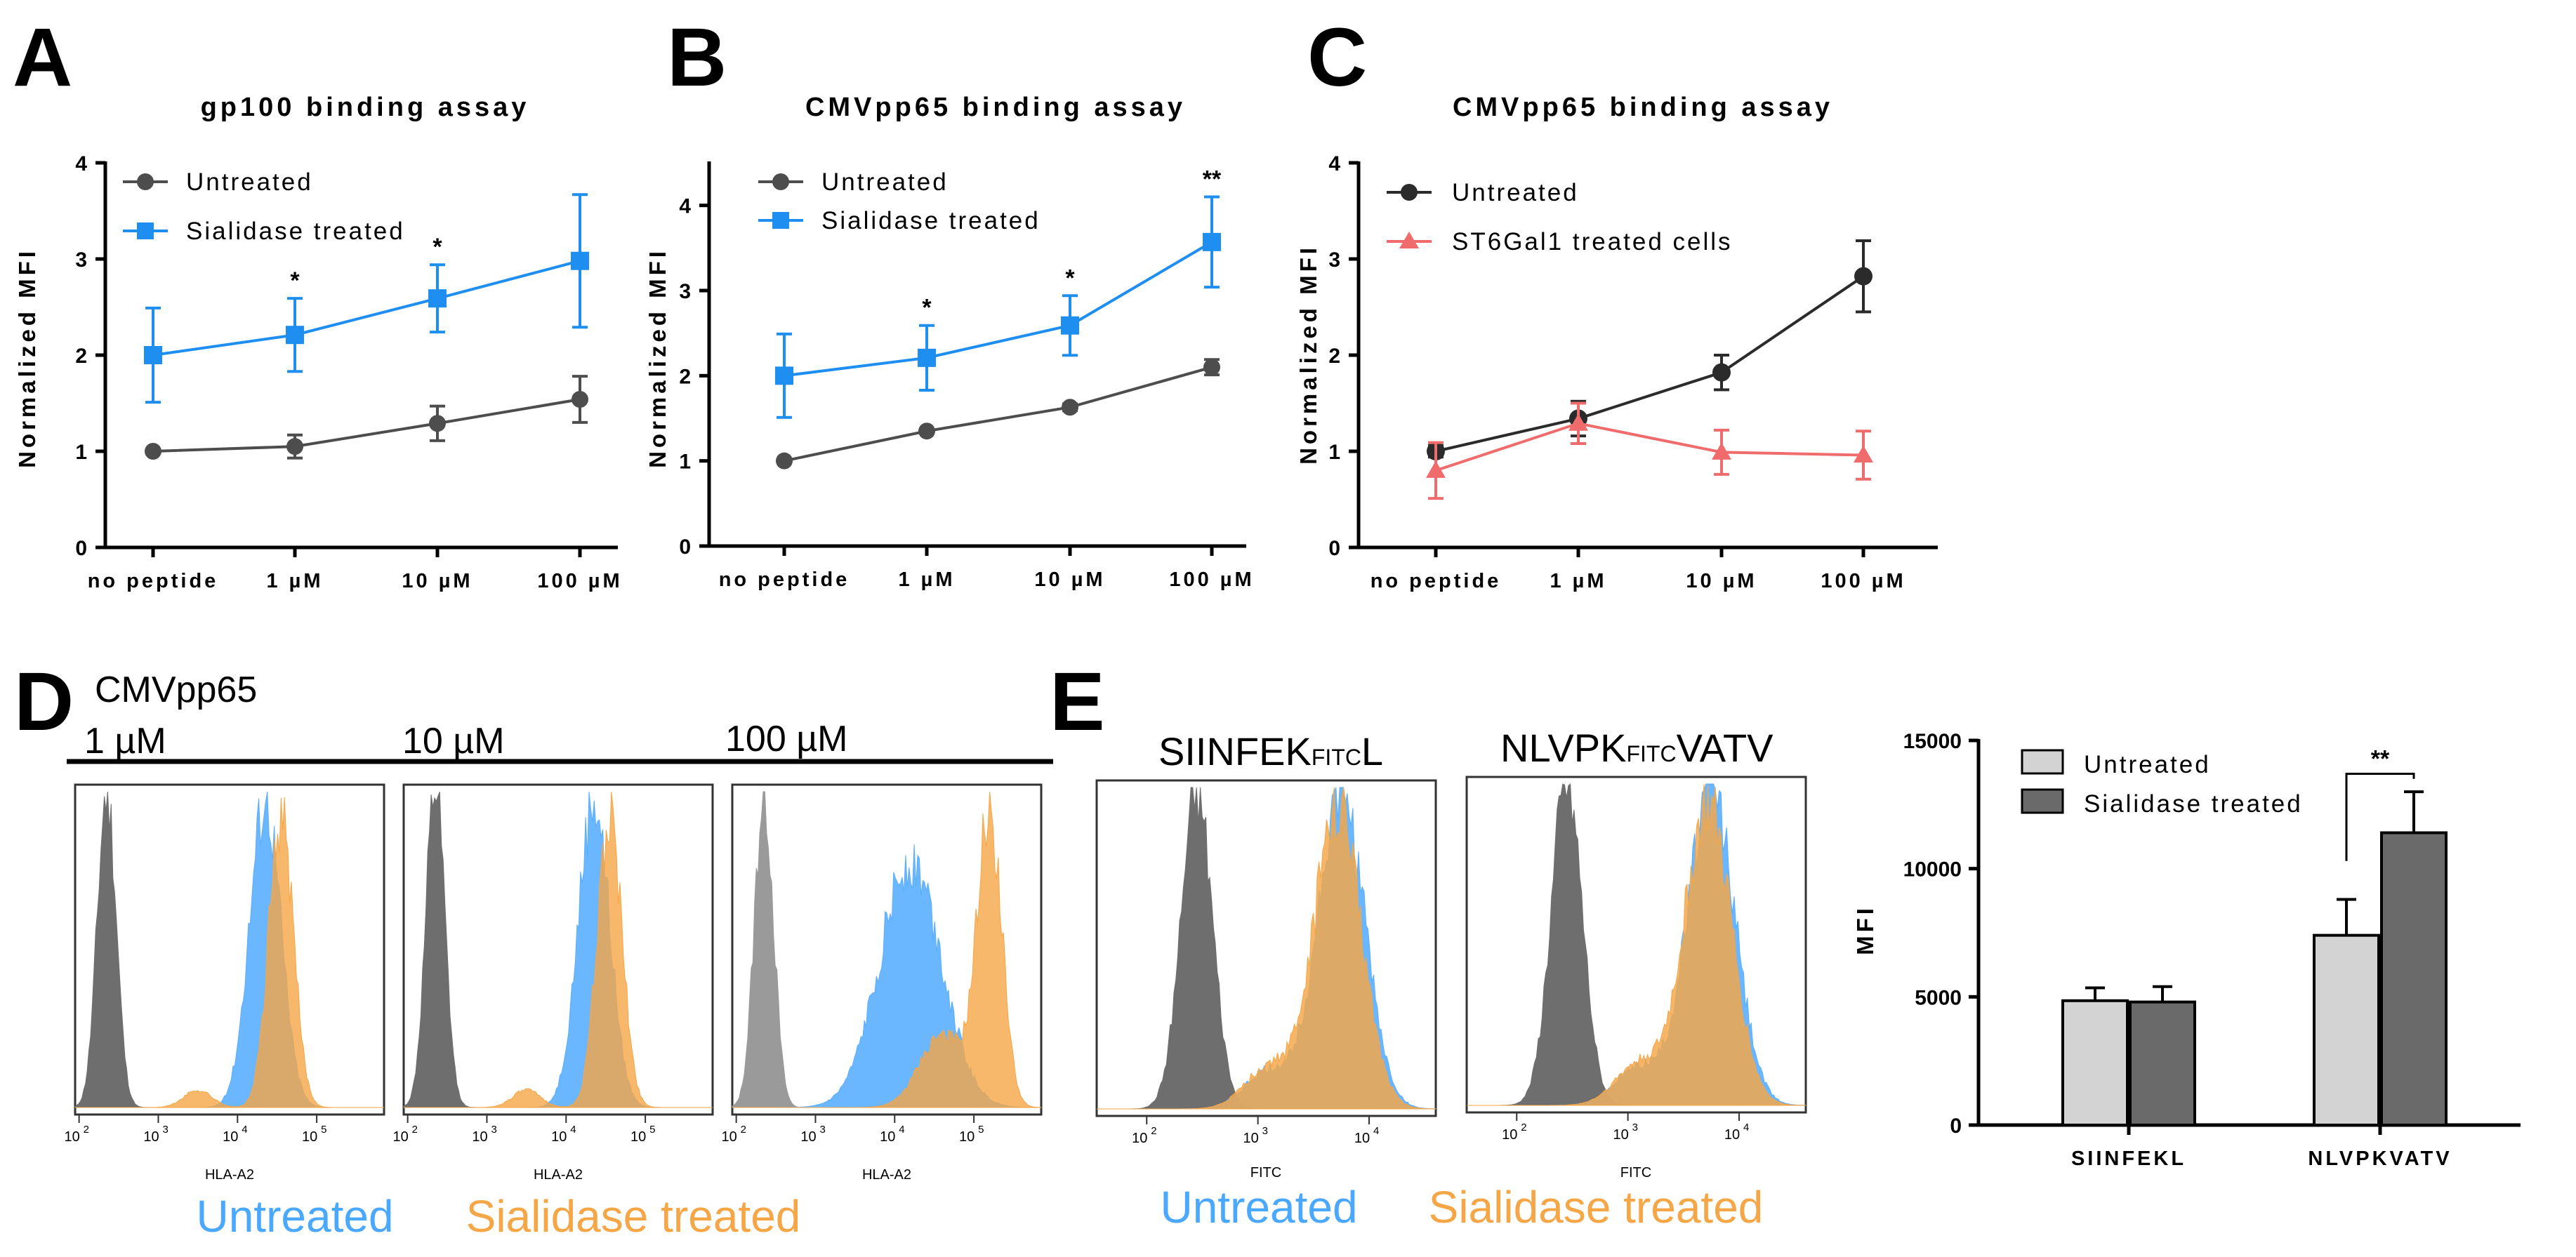 This screenshot has height=1257, width=2576. I want to click on plot-area: 0 5000 10000 15000 SIINFEKL NLVPKVATV **, so click(2212, 950).